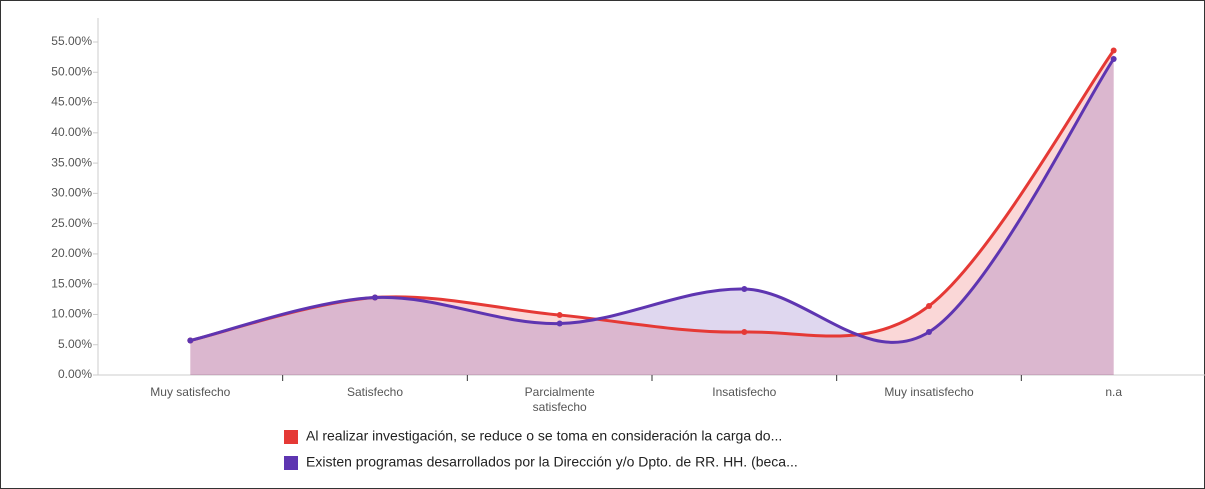 The height and width of the screenshot is (489, 1205). What do you see at coordinates (71, 162) in the screenshot?
I see `y-tick-label: 35.00%` at bounding box center [71, 162].